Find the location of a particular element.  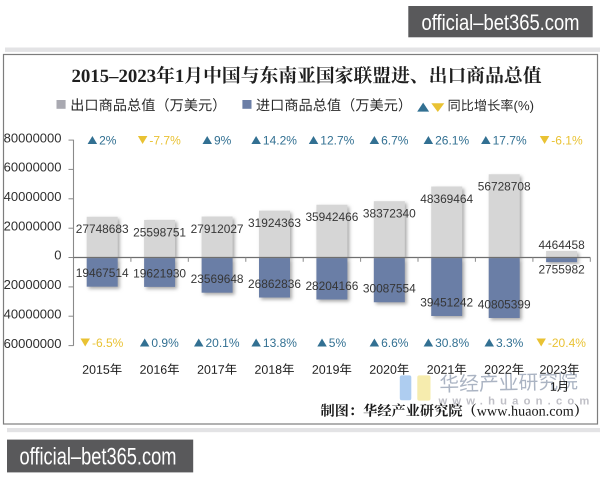

svg-text: 56728708 is located at coordinates (504, 187).